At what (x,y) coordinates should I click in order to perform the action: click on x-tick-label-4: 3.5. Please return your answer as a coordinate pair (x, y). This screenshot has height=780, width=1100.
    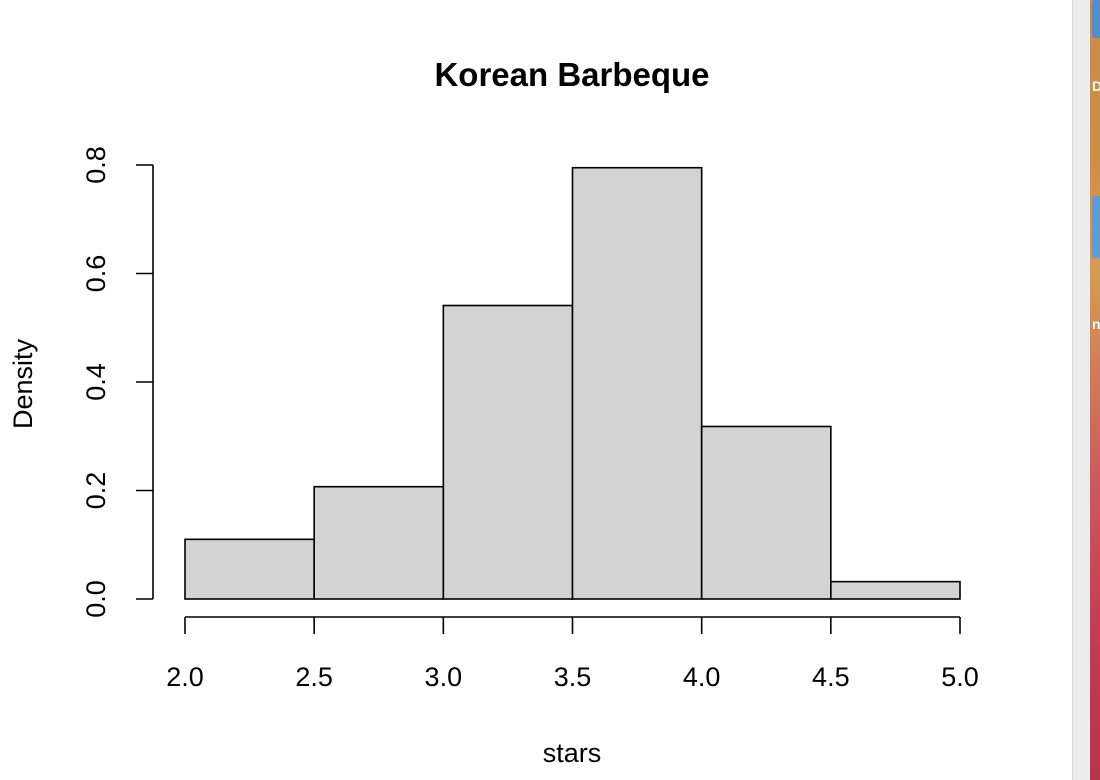
    Looking at the image, I should click on (573, 677).